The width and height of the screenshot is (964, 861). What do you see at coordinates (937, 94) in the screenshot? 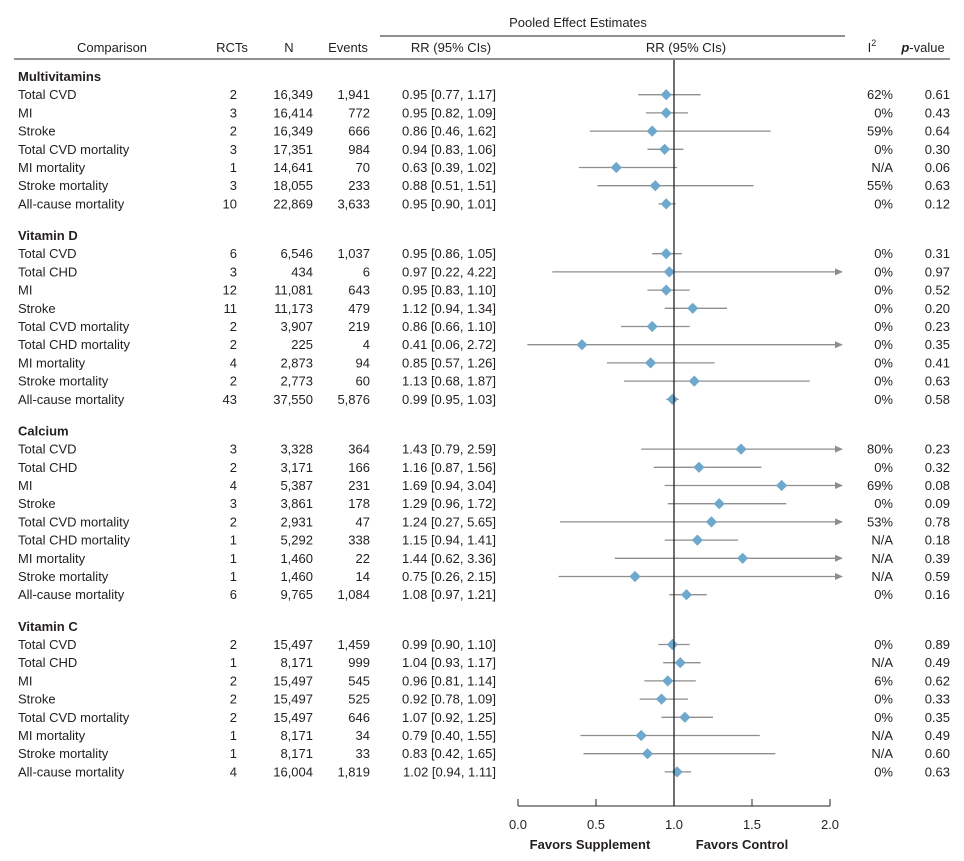
I see `row-p-value: 0.61` at bounding box center [937, 94].